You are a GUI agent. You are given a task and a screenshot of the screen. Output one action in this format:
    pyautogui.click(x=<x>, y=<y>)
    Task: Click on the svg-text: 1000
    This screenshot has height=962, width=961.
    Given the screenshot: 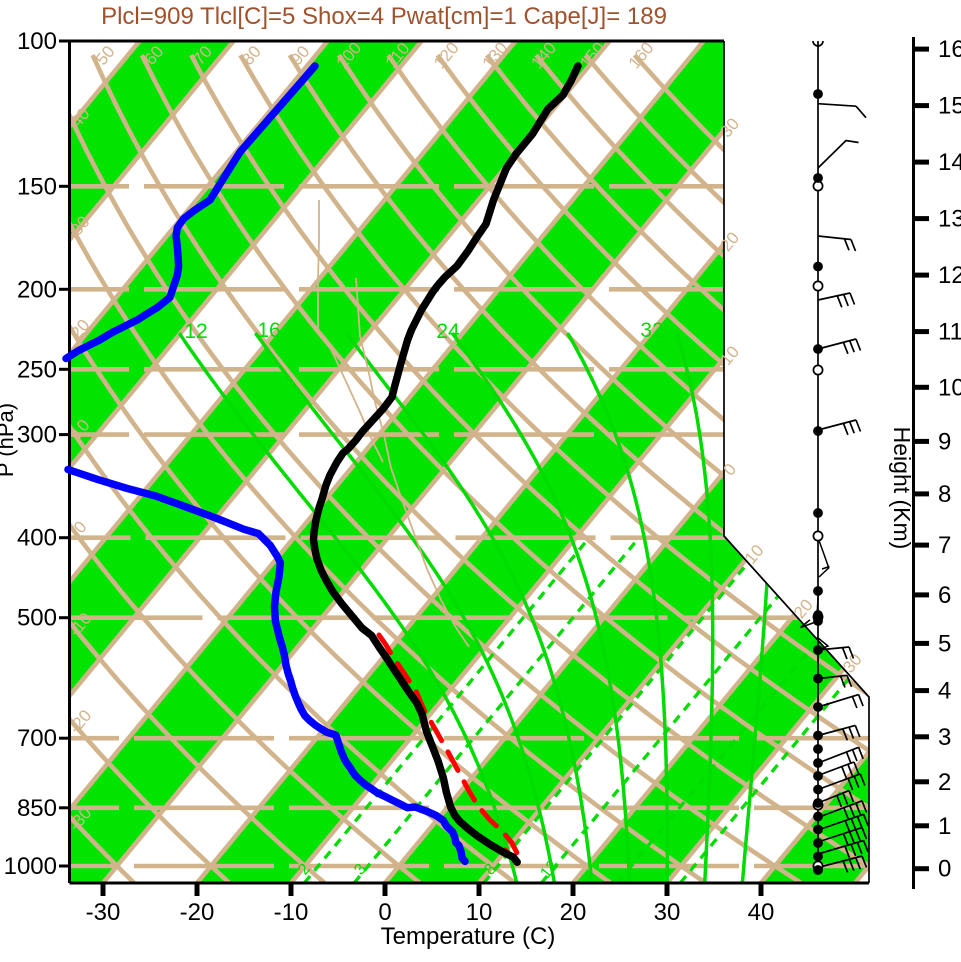 What is the action you would take?
    pyautogui.click(x=30, y=866)
    